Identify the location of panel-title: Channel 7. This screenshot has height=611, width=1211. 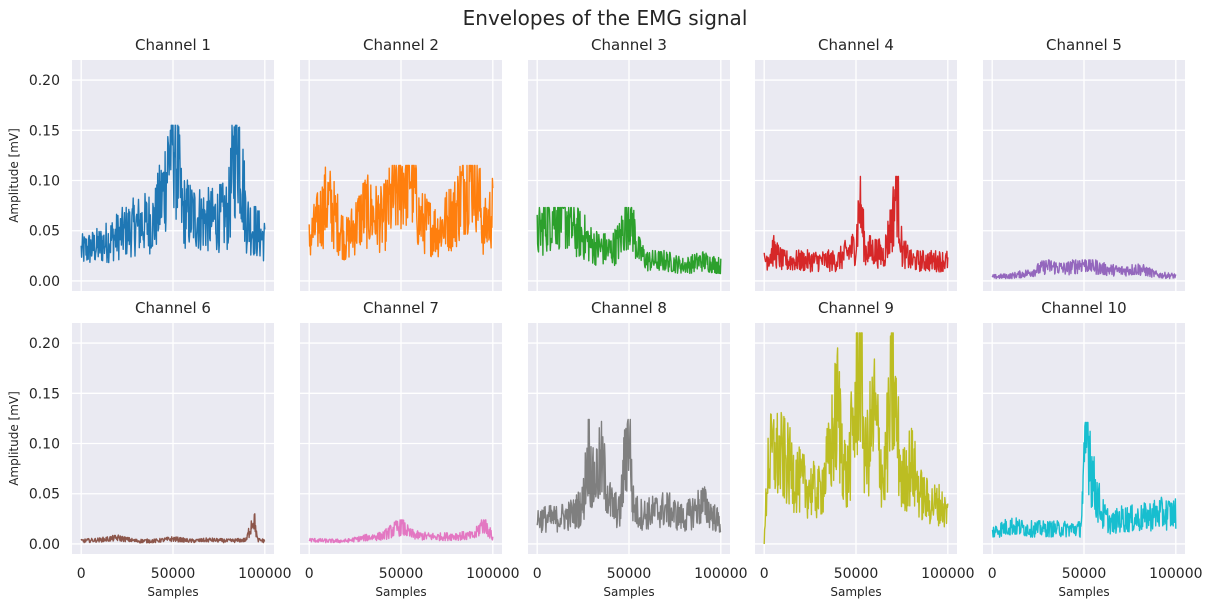
(401, 308).